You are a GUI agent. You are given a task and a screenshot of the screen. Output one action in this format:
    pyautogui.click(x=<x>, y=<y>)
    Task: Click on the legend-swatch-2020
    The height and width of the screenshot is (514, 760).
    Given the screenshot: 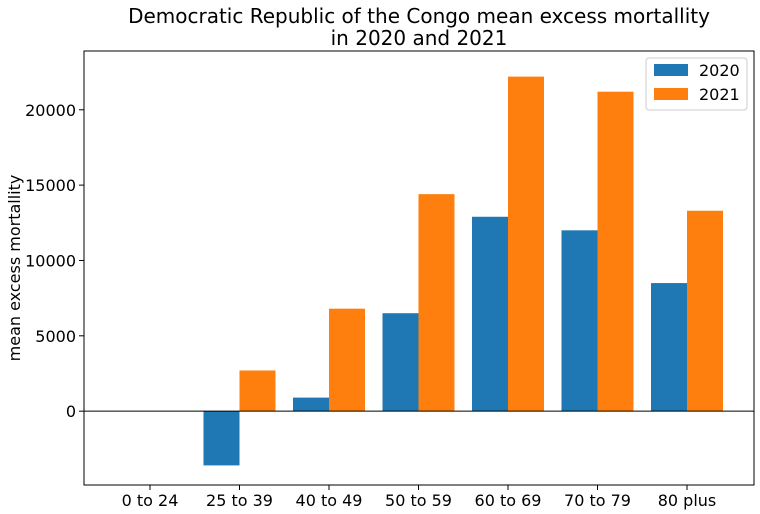 What is the action you would take?
    pyautogui.click(x=671, y=70)
    